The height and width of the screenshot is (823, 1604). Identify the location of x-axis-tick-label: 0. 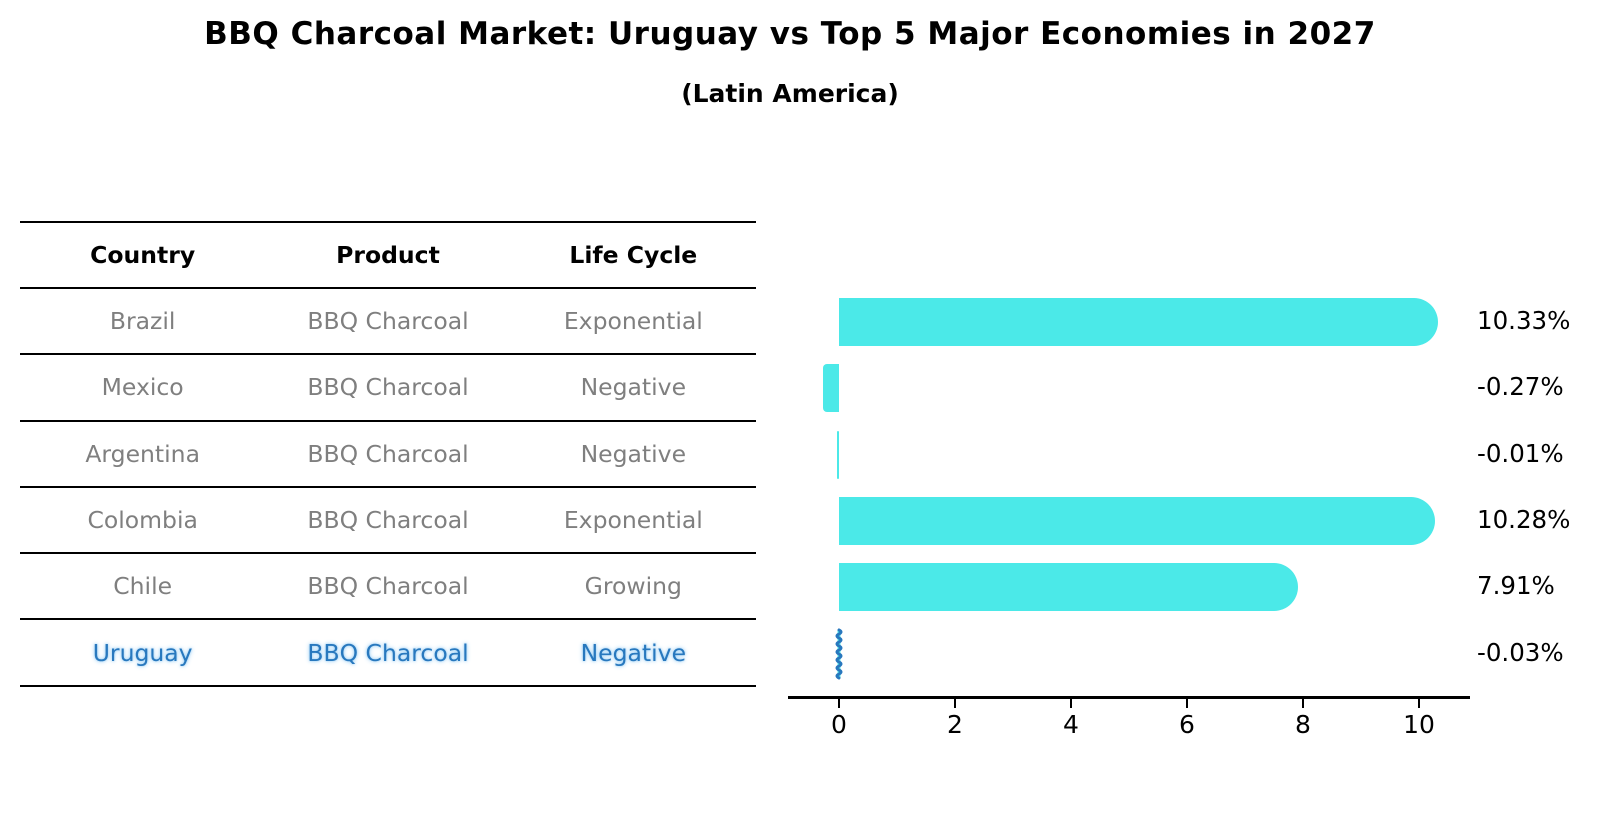
(839, 724).